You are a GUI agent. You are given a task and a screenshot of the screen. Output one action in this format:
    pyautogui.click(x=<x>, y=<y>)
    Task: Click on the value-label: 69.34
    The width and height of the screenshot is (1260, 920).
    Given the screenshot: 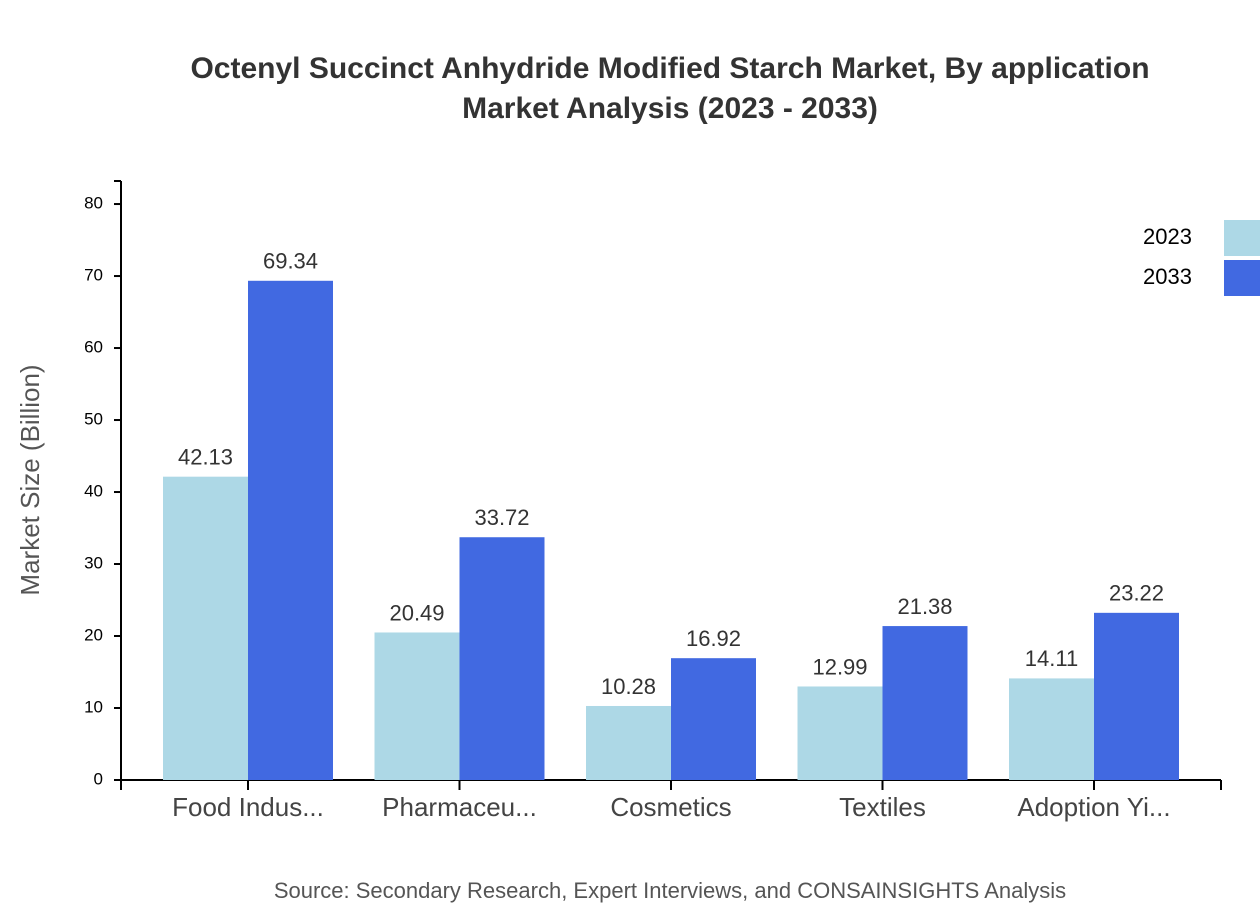 What is the action you would take?
    pyautogui.click(x=290, y=261)
    